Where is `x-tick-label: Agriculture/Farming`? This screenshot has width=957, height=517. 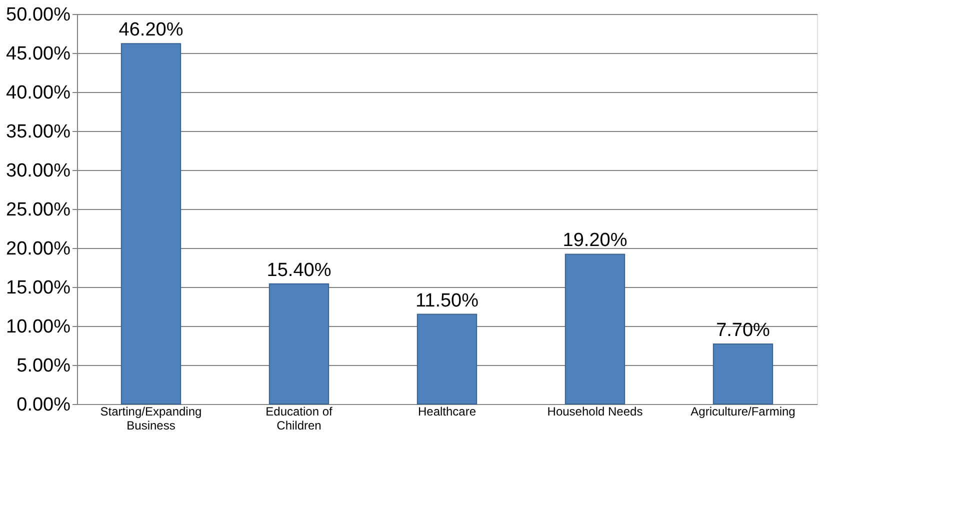
x-tick-label: Agriculture/Farming is located at coordinates (743, 411).